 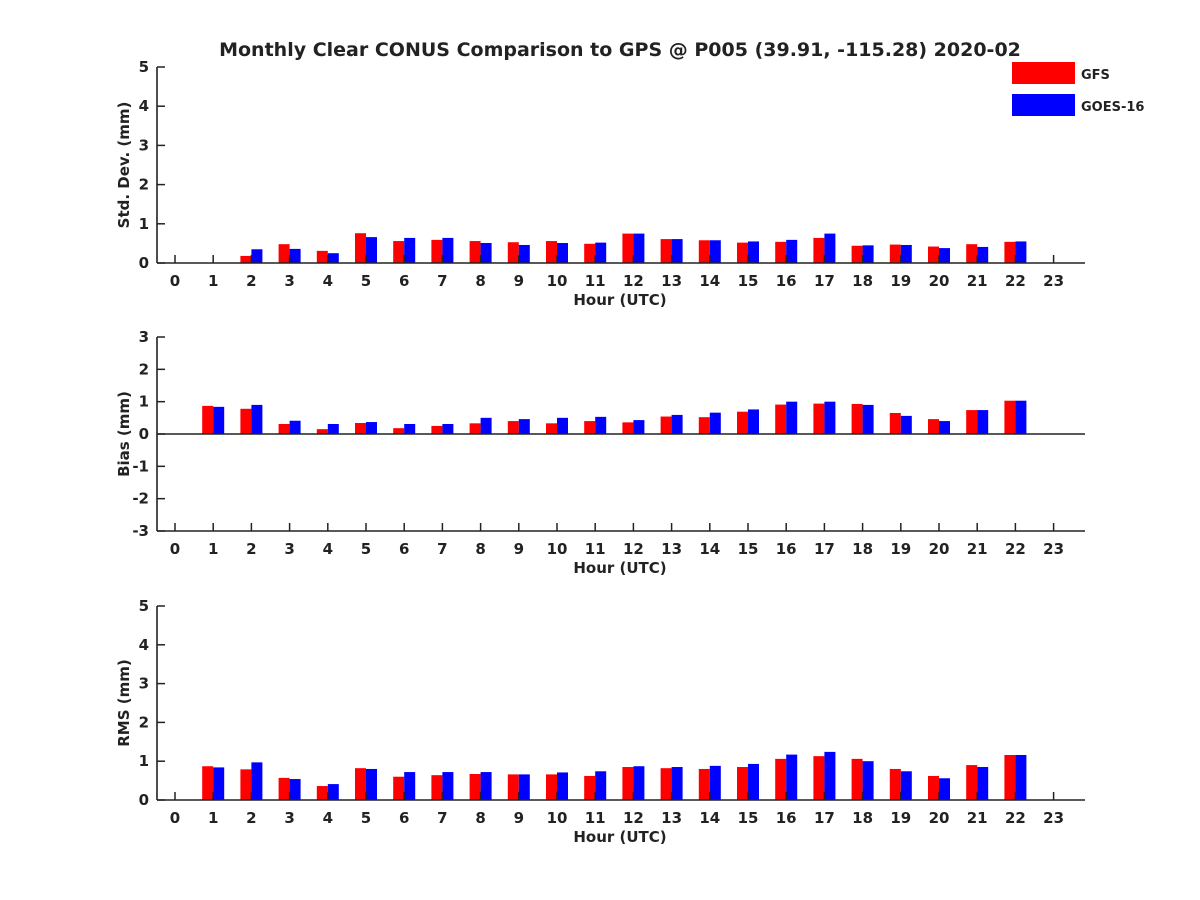 I want to click on x-tick-label: 2, so click(x=251, y=281).